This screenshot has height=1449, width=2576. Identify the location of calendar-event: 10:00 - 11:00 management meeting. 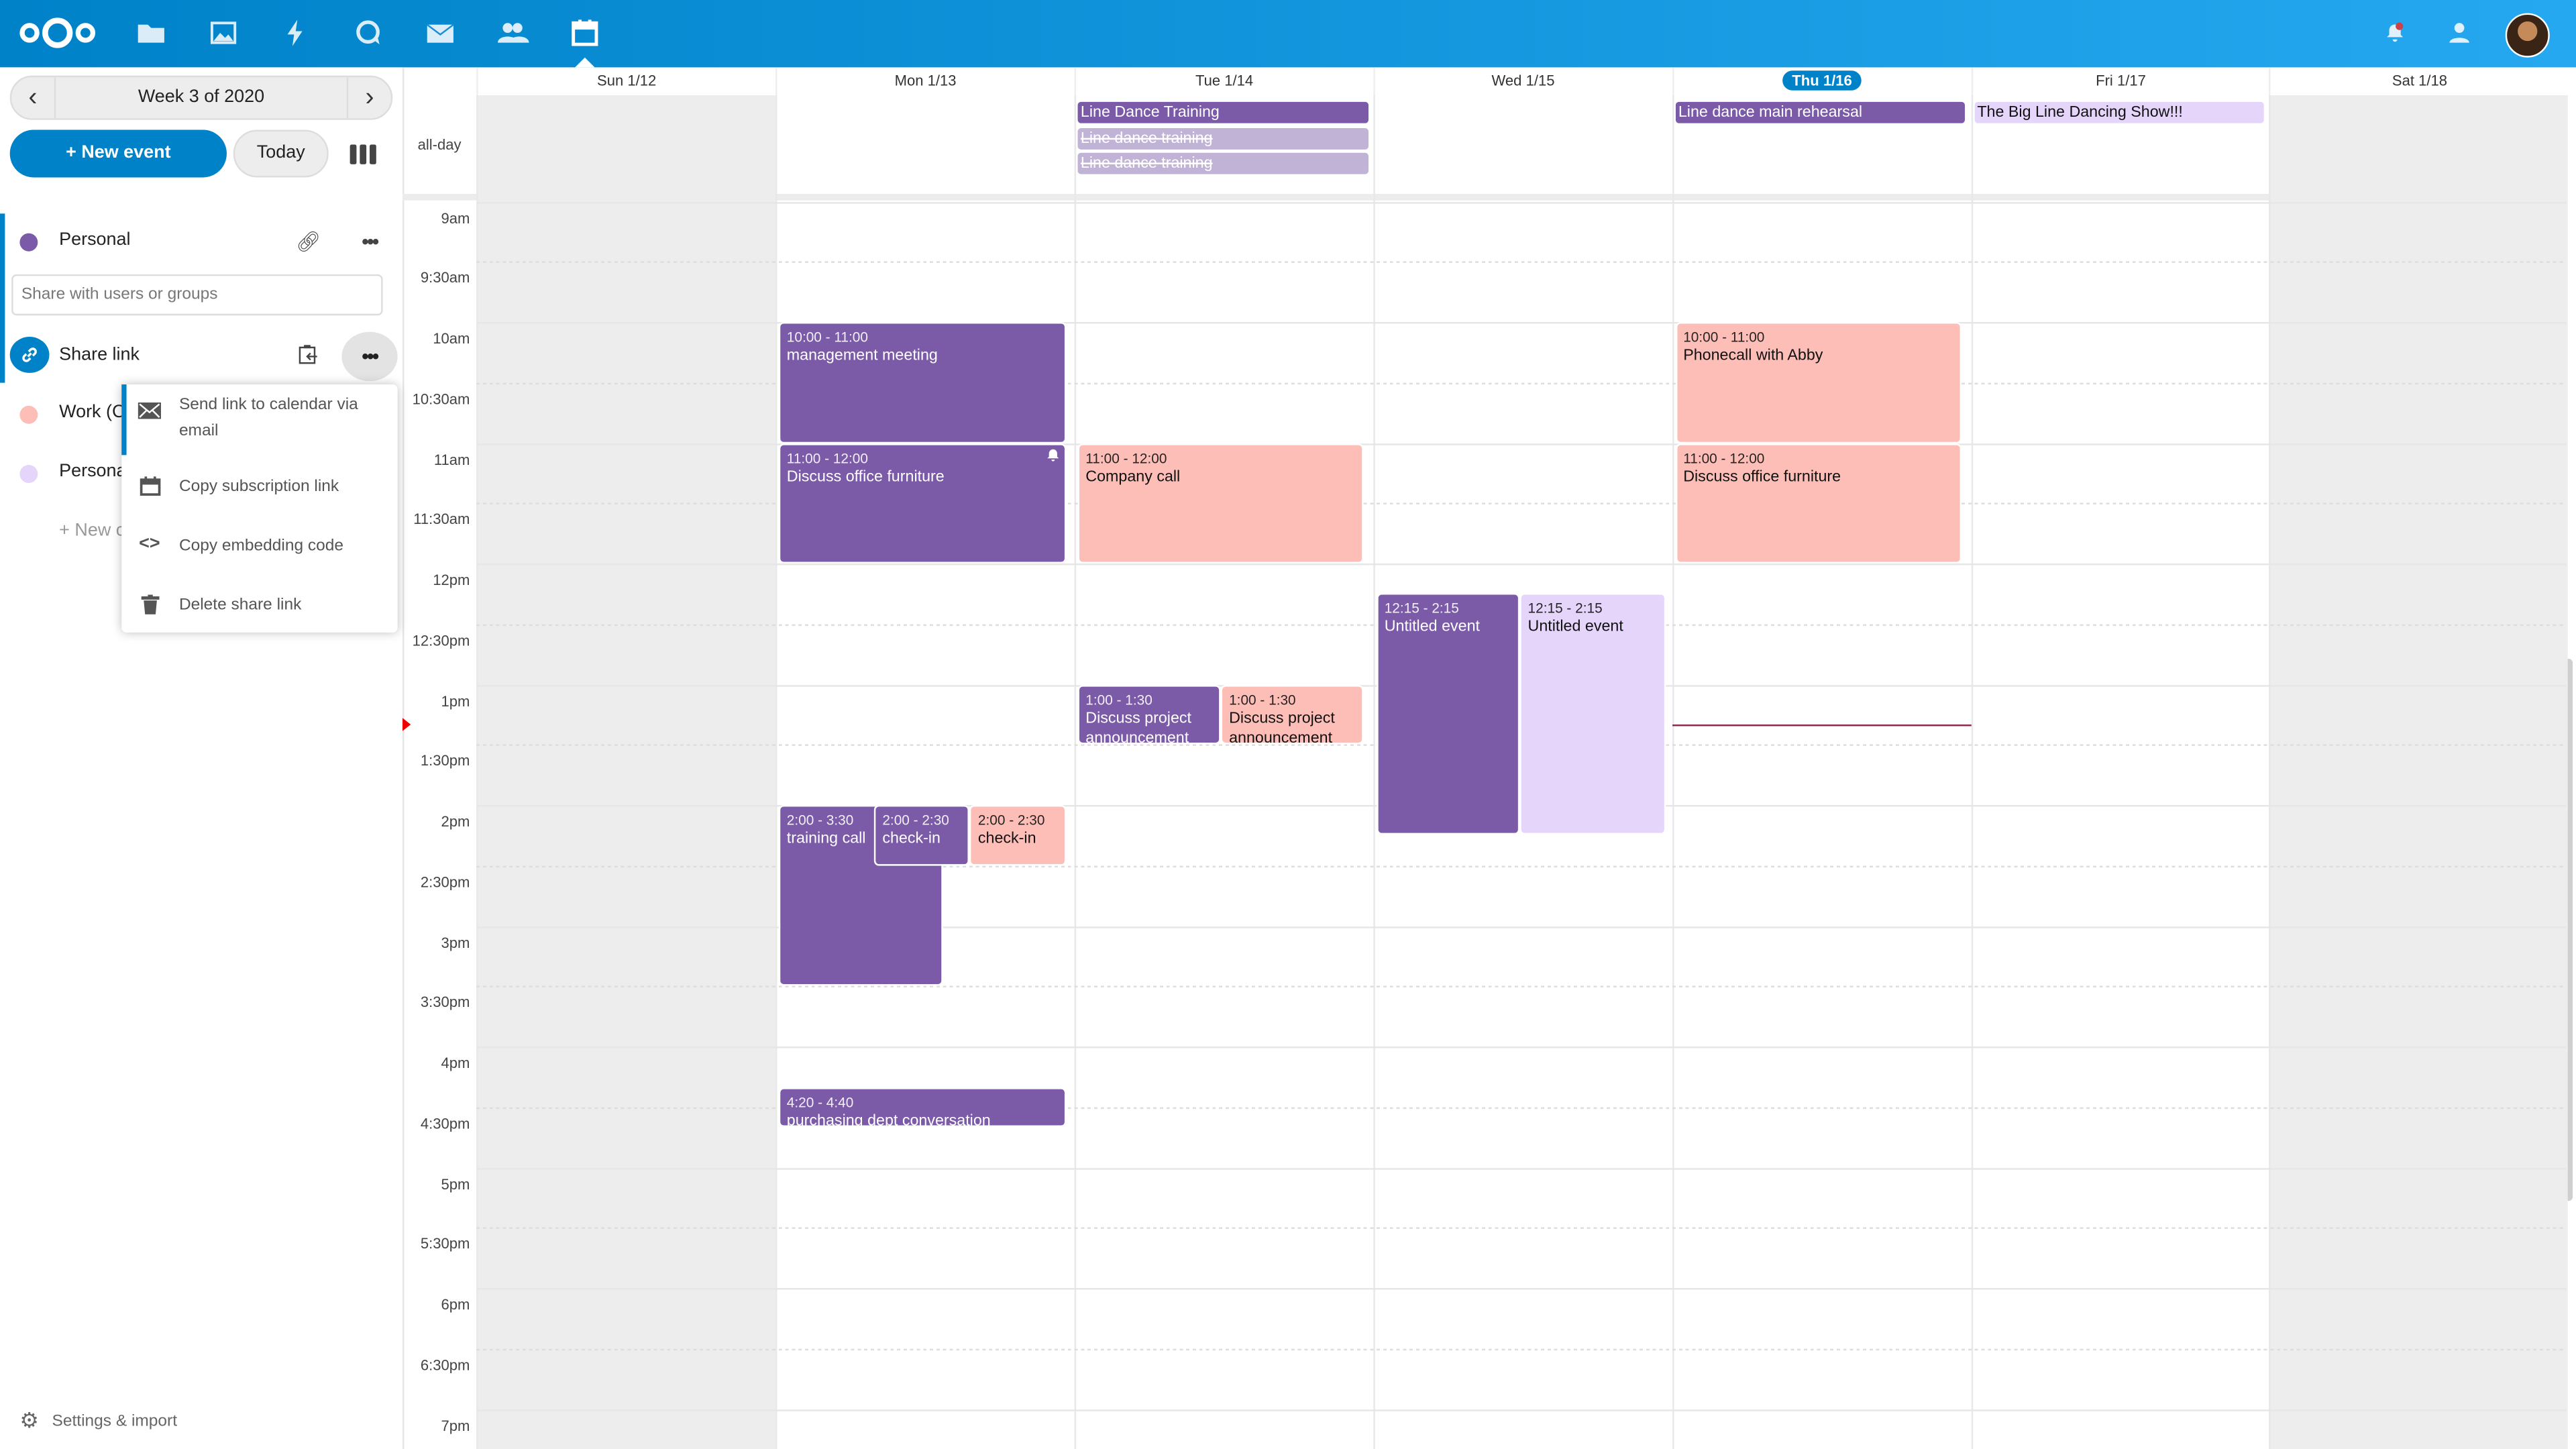
(922, 382).